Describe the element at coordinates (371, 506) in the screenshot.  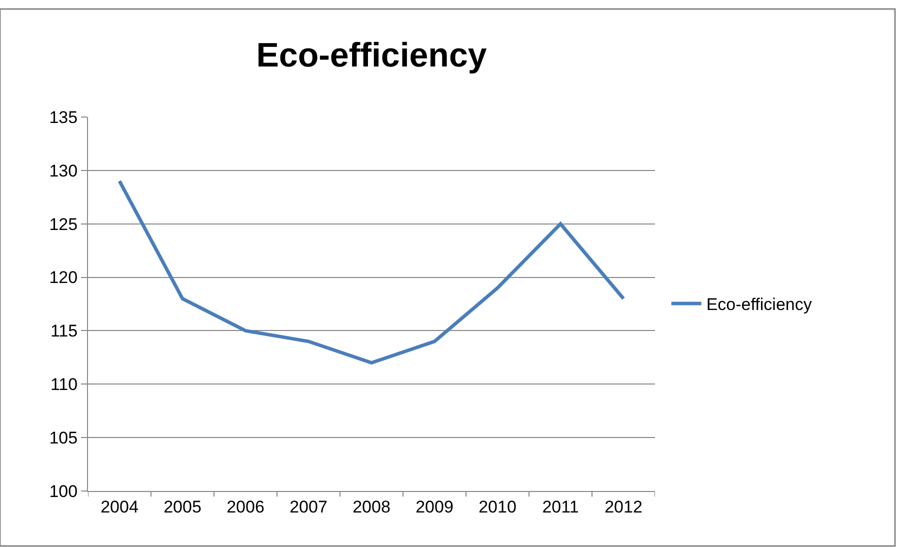
I see `x-tick-label: 2008` at that location.